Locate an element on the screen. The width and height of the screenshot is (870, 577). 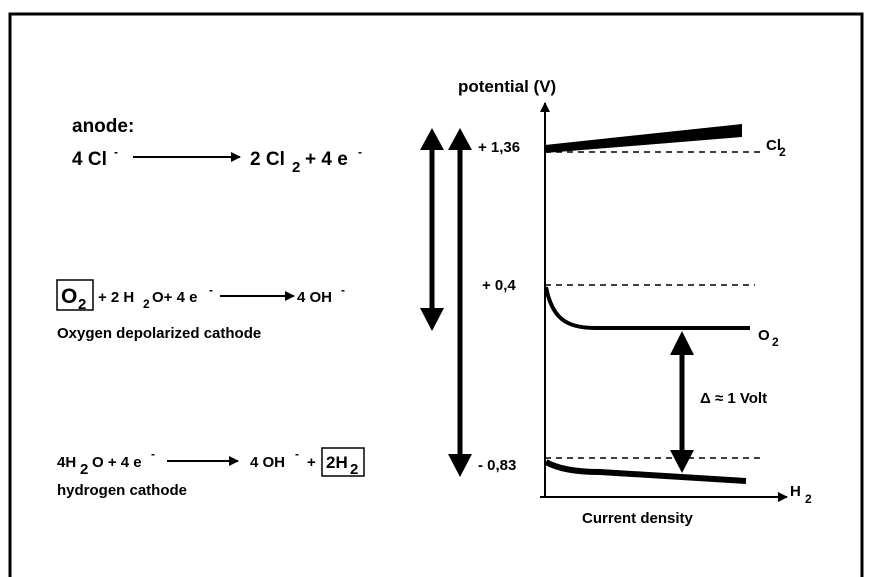
curve-label: H is located at coordinates (795, 491).